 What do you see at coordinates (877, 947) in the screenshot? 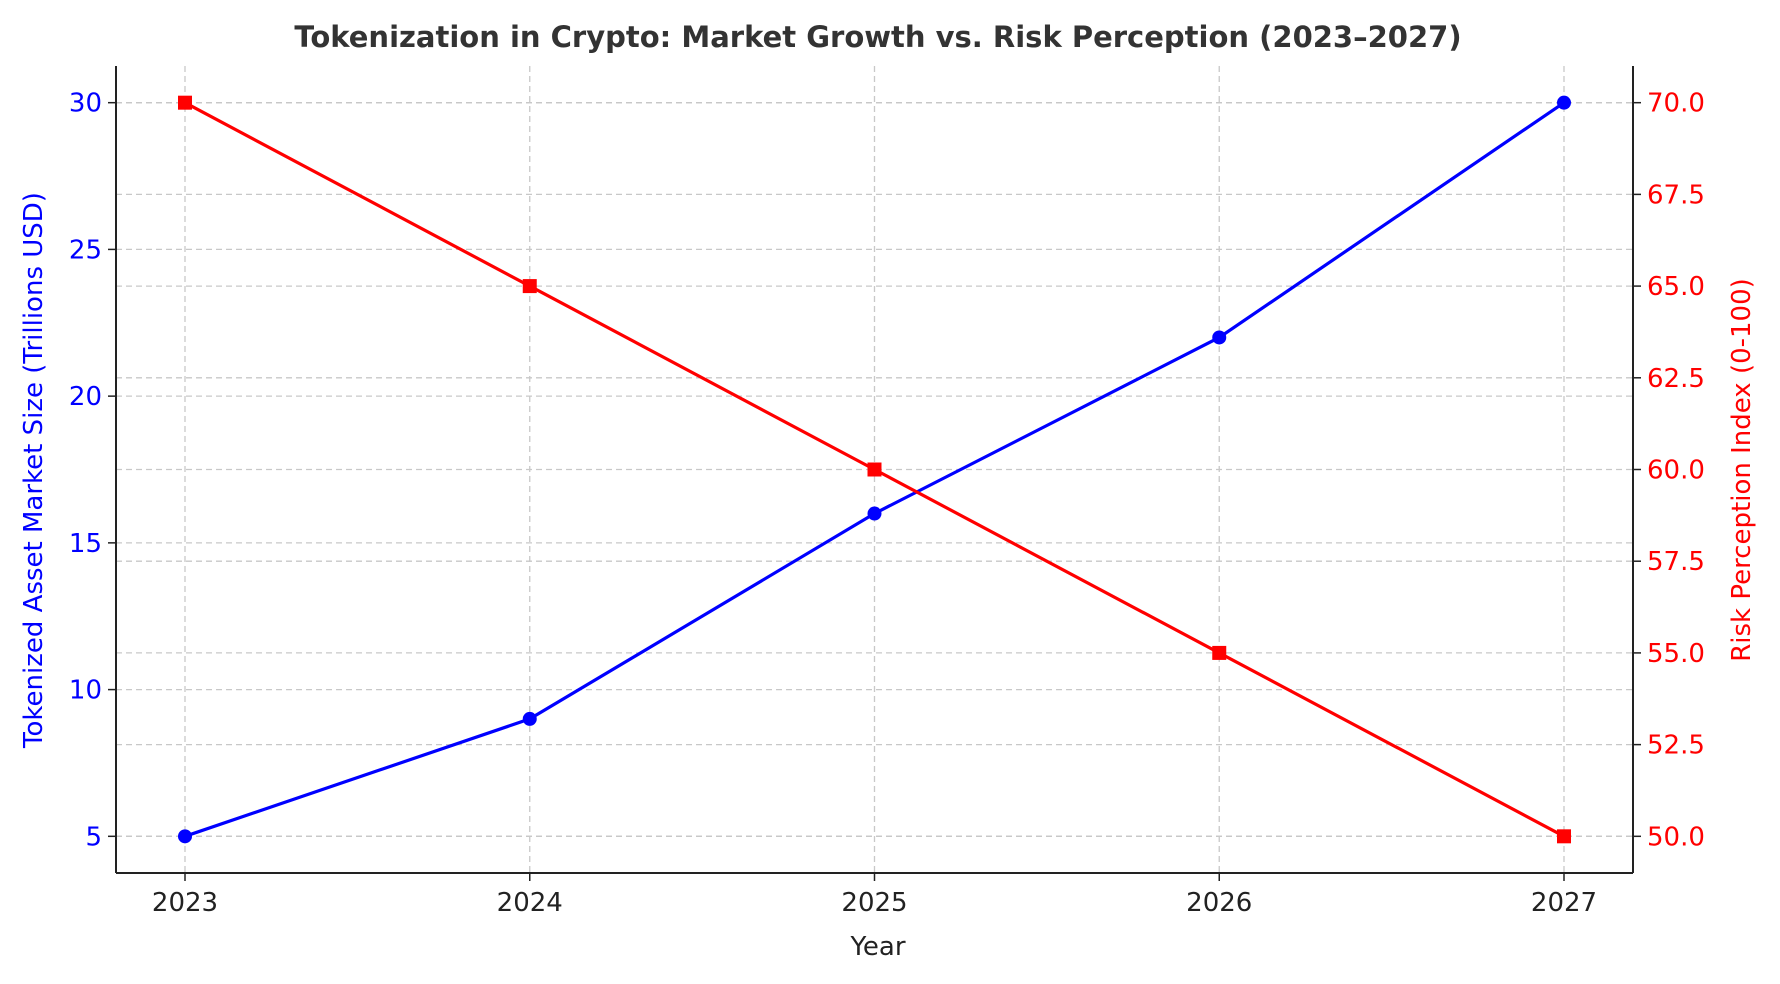
I see `x-axis-label: Year` at bounding box center [877, 947].